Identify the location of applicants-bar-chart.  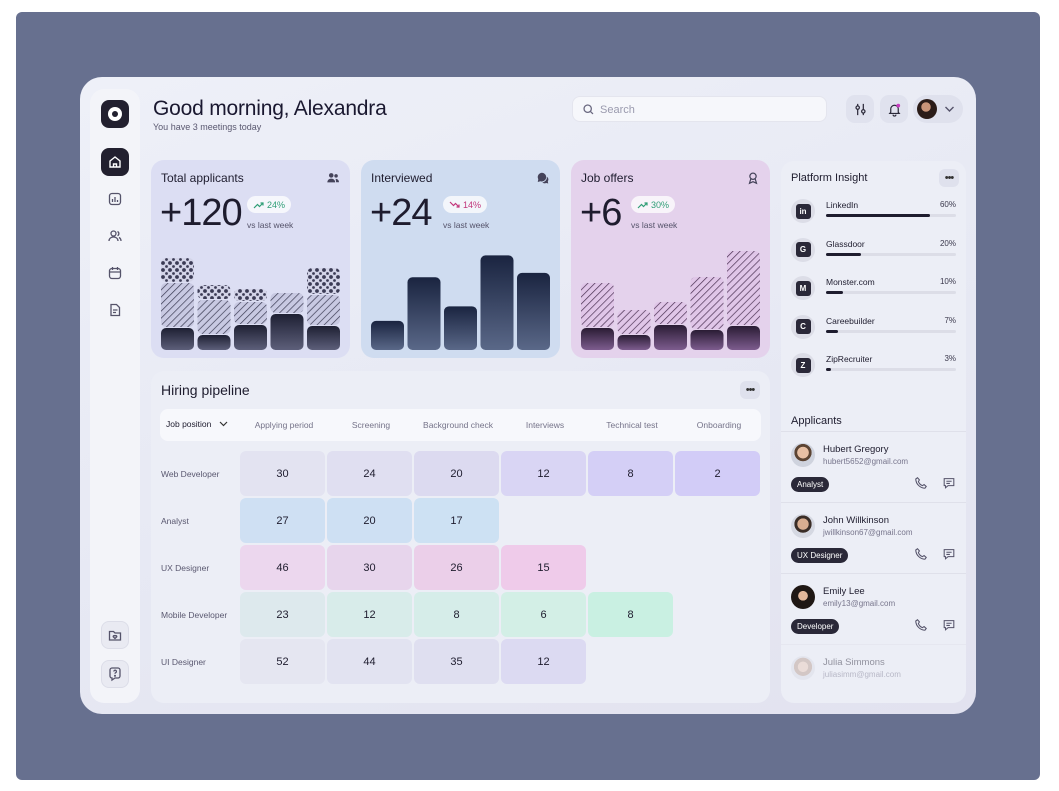
(250, 304).